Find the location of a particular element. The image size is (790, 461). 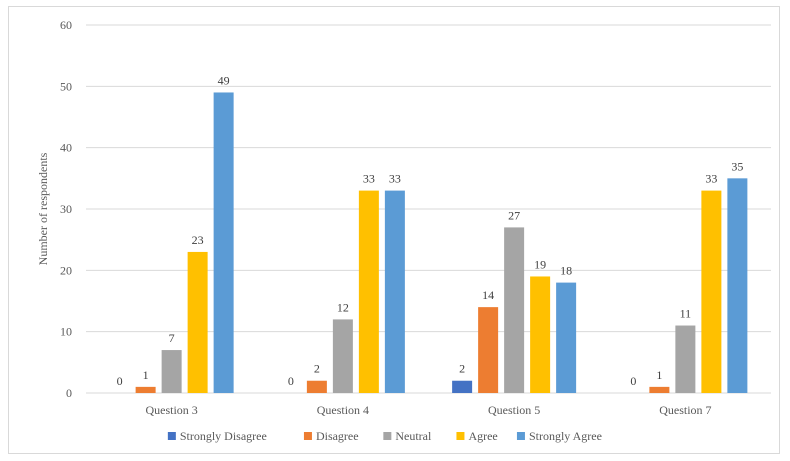

data-label: 11 is located at coordinates (686, 314).